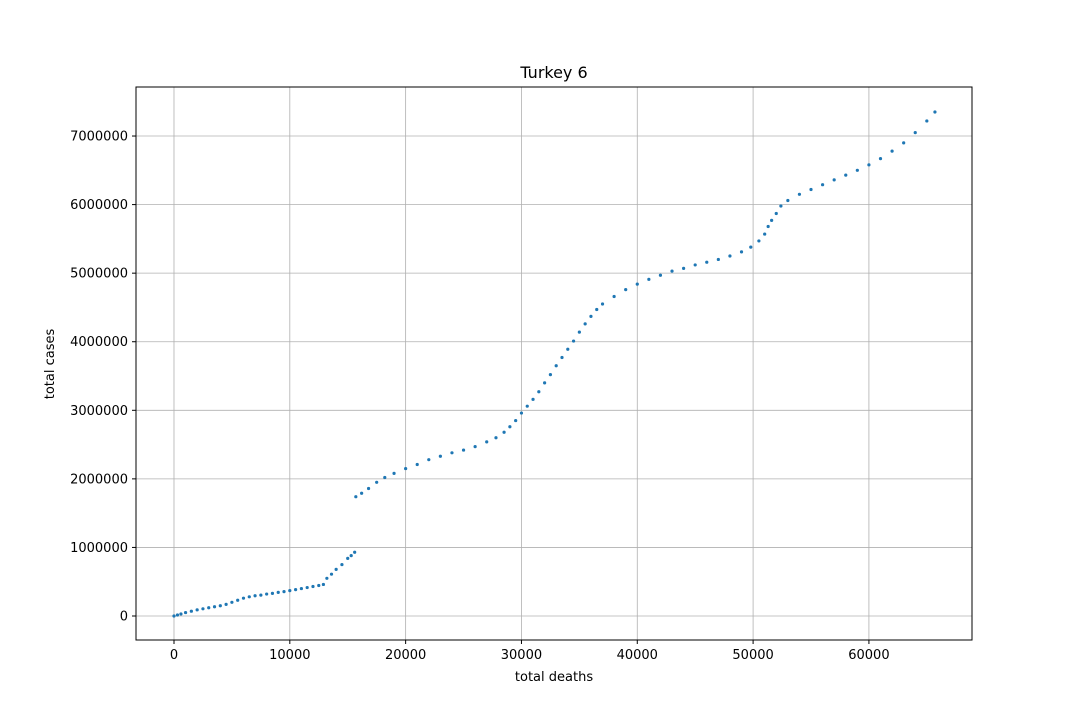 The height and width of the screenshot is (724, 1080). What do you see at coordinates (289, 655) in the screenshot?
I see `x-tick-label: 10000` at bounding box center [289, 655].